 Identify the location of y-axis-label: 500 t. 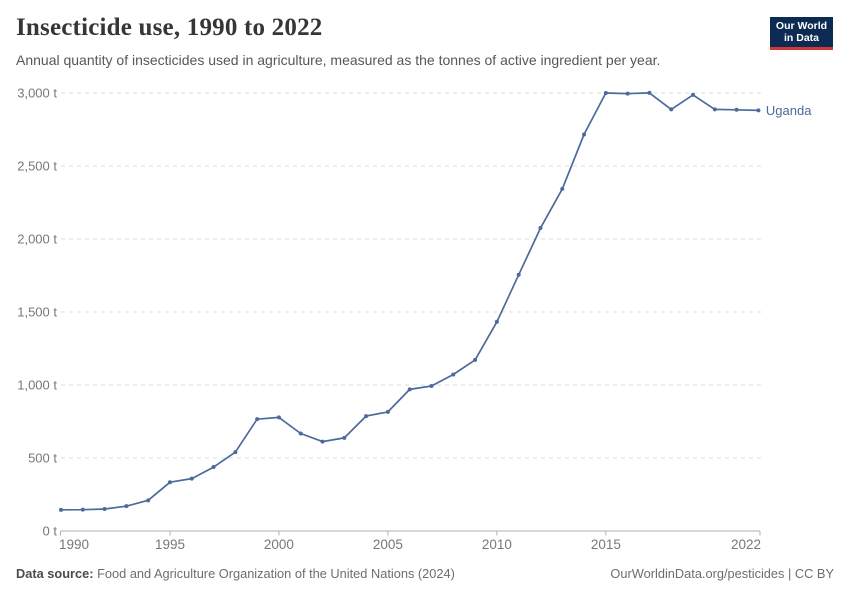
(42, 458).